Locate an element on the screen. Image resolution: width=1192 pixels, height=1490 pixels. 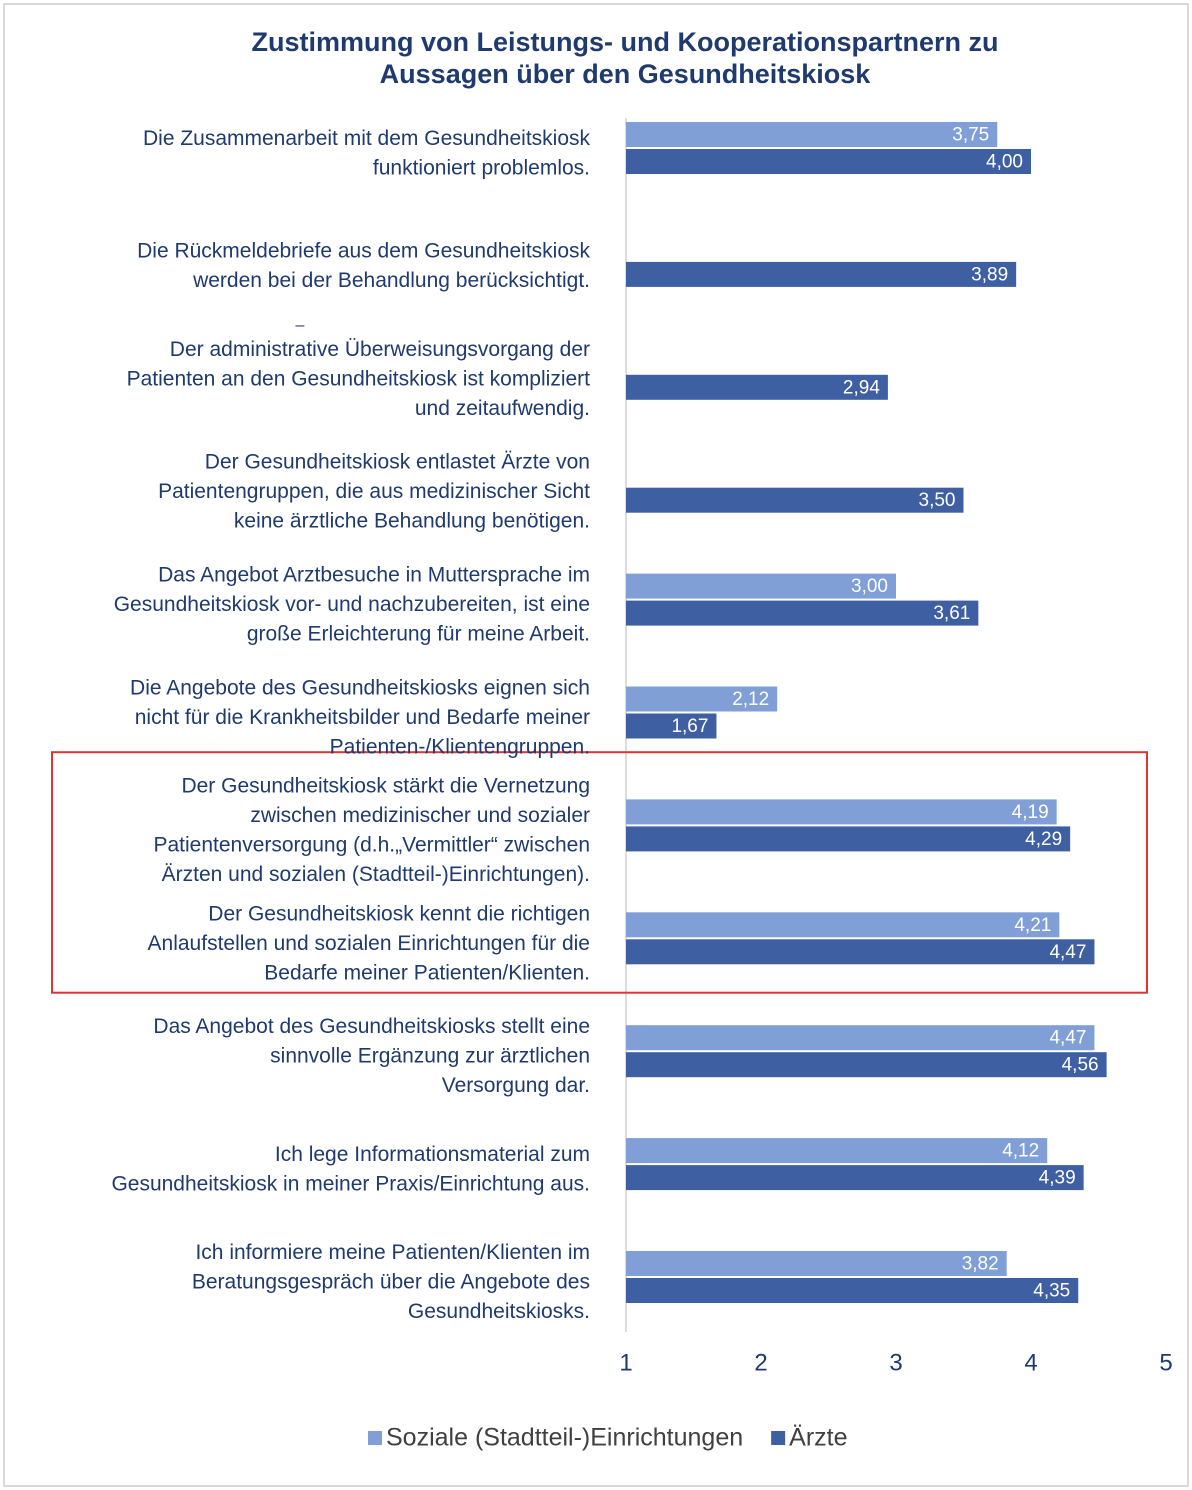
x-tick-label: 2 is located at coordinates (760, 1362).